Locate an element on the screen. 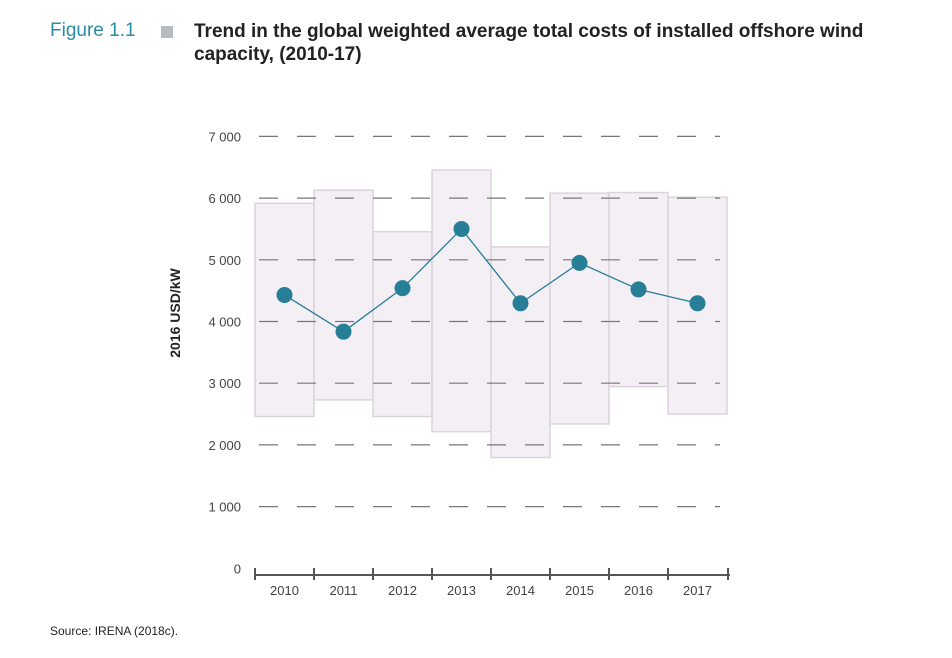 This screenshot has height=658, width=952. data-point-2013 is located at coordinates (461, 228).